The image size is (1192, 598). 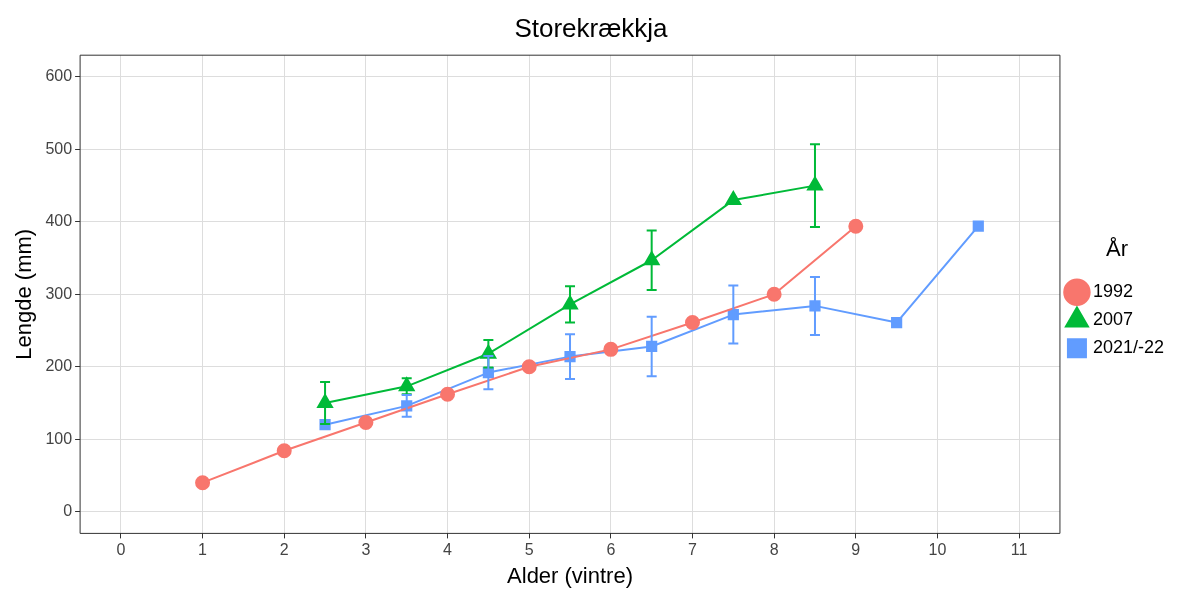 I want to click on y-tick-label: 500, so click(x=59, y=148).